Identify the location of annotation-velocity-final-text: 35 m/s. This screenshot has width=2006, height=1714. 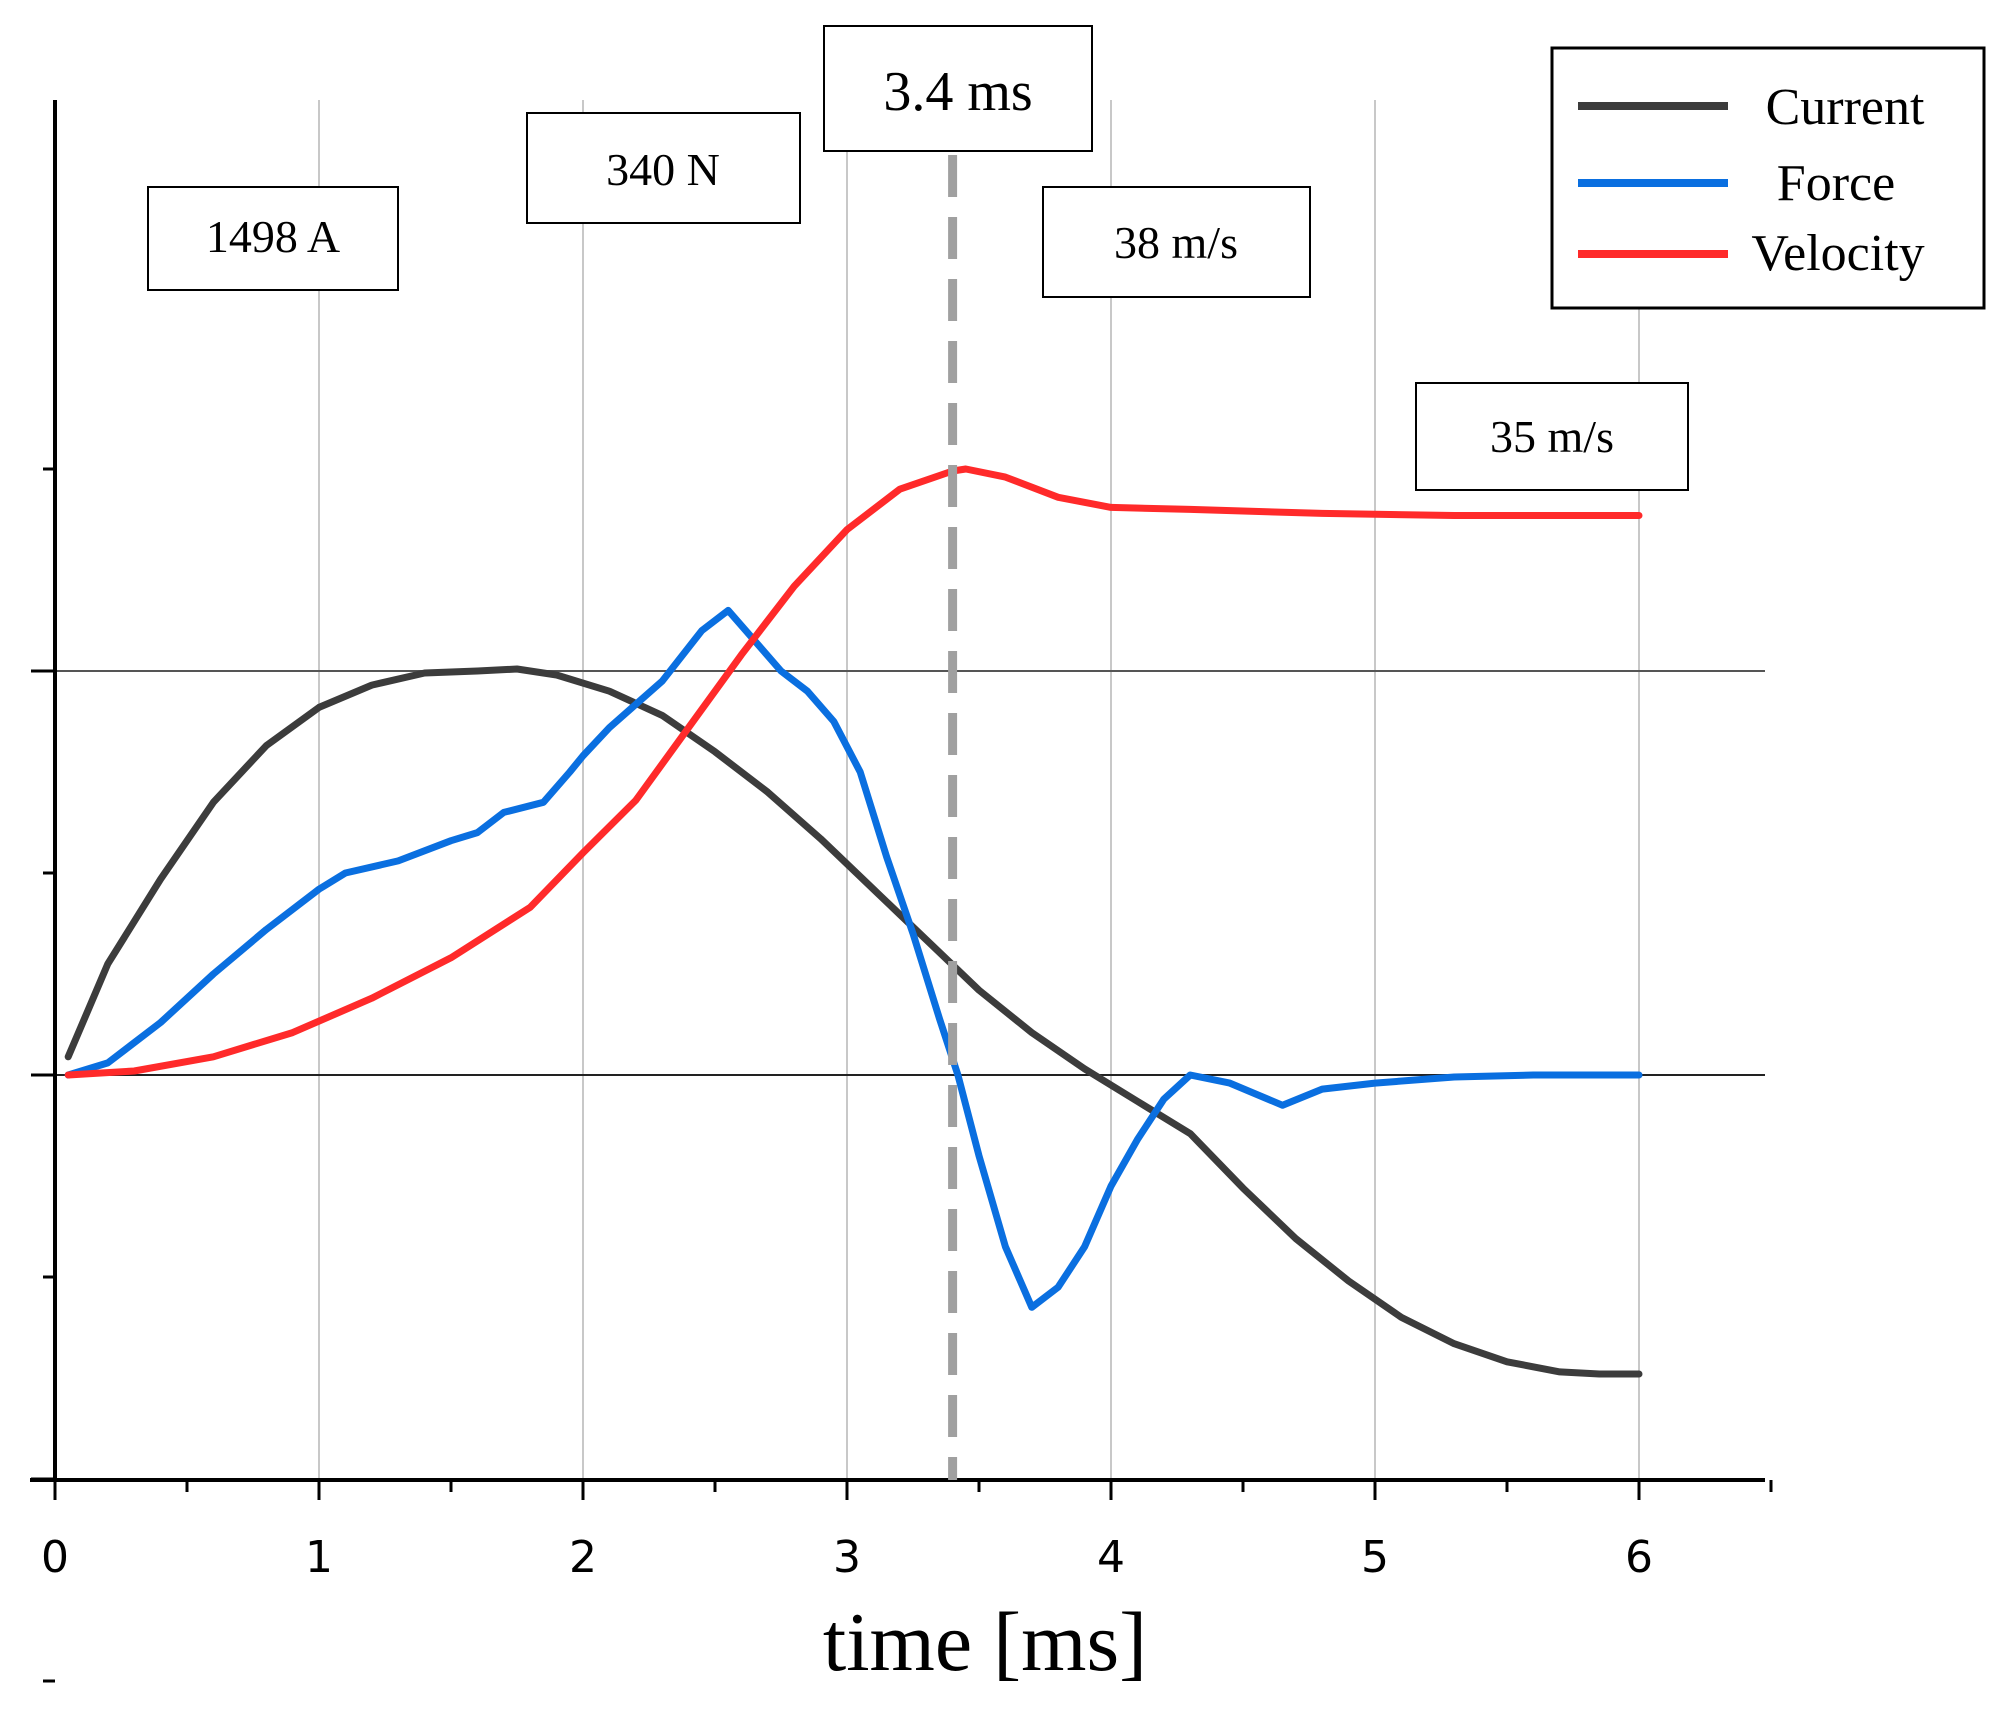
(1552, 436).